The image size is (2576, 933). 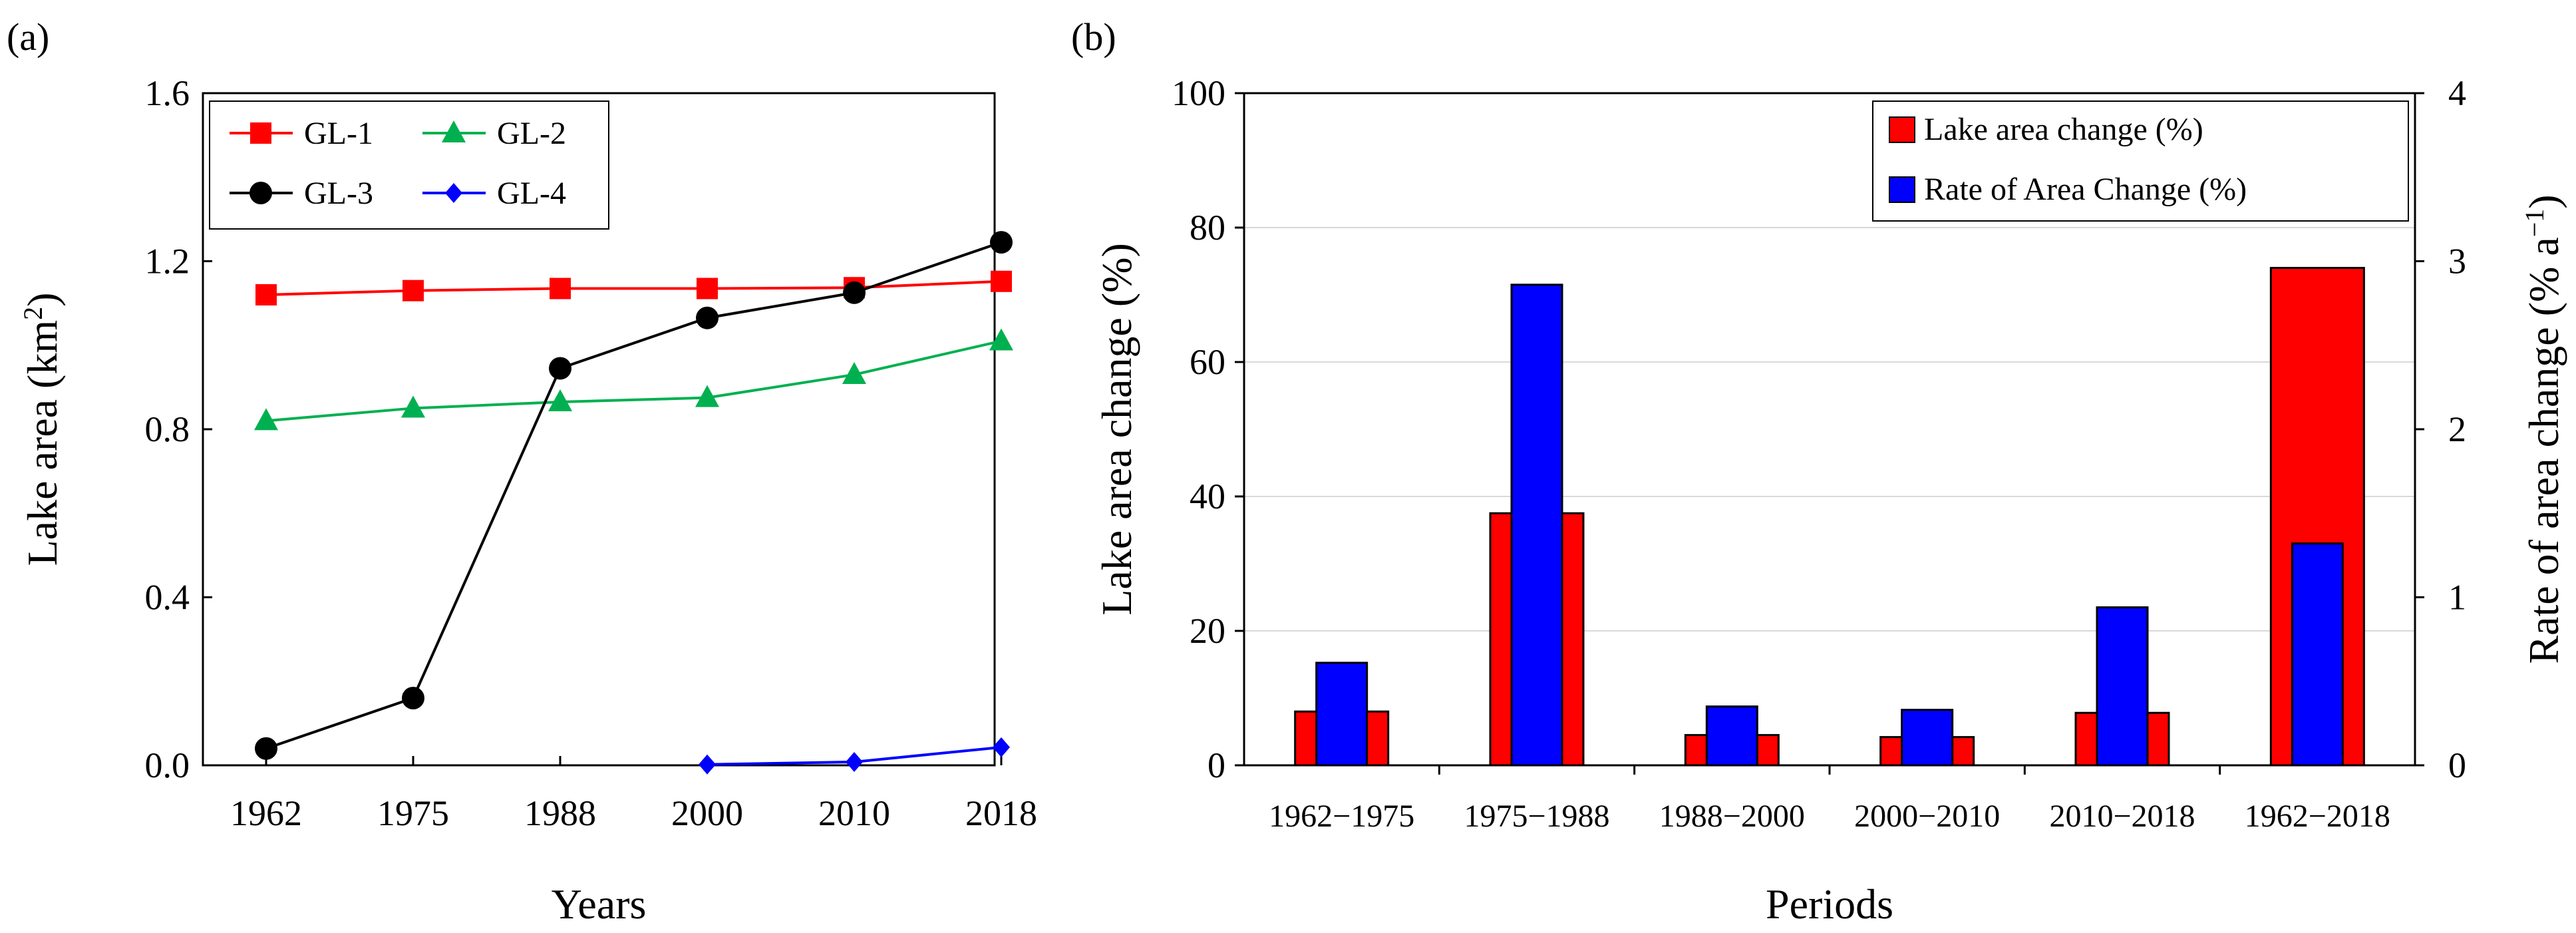 I want to click on panel-b-right-y-axis-title-end: ), so click(x=2543, y=201).